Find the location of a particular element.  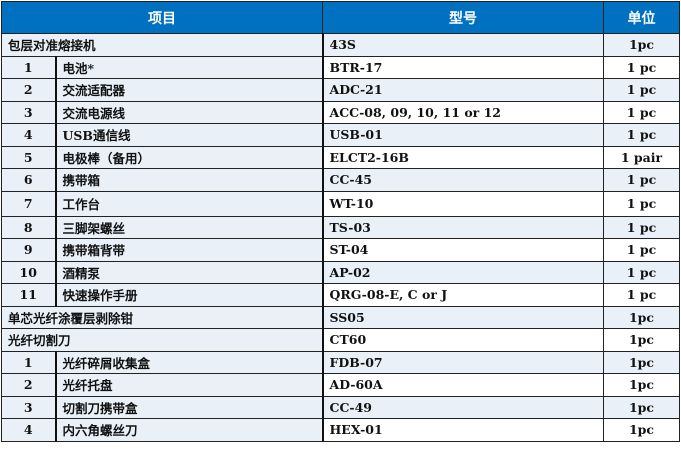

table-row: 5 电极棒（备用） ELCT2-16B 1 pair is located at coordinates (340, 157).